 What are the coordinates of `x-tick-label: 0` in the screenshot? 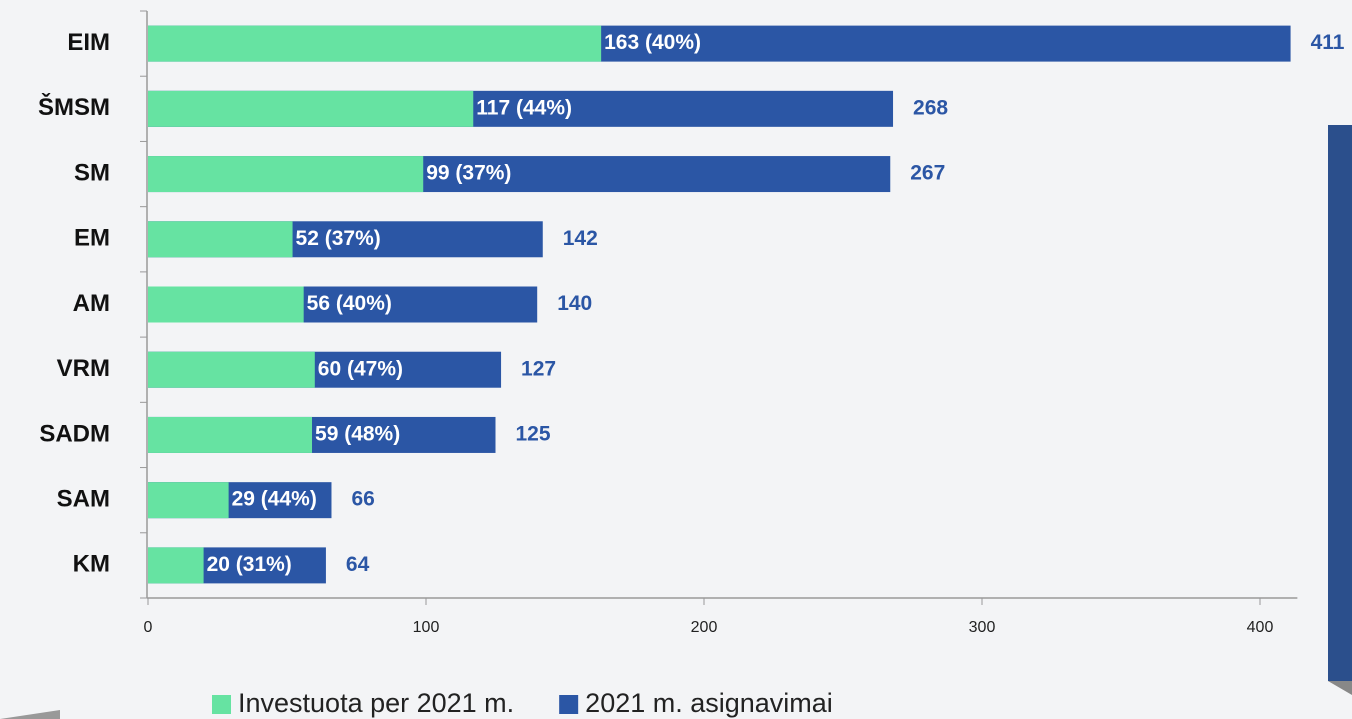 It's located at (148, 627).